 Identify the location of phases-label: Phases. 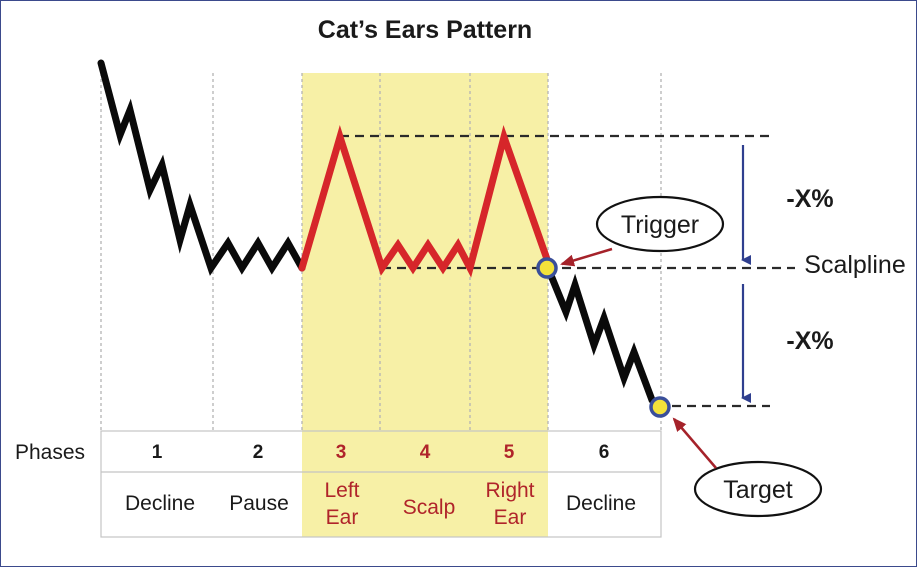
(50, 452).